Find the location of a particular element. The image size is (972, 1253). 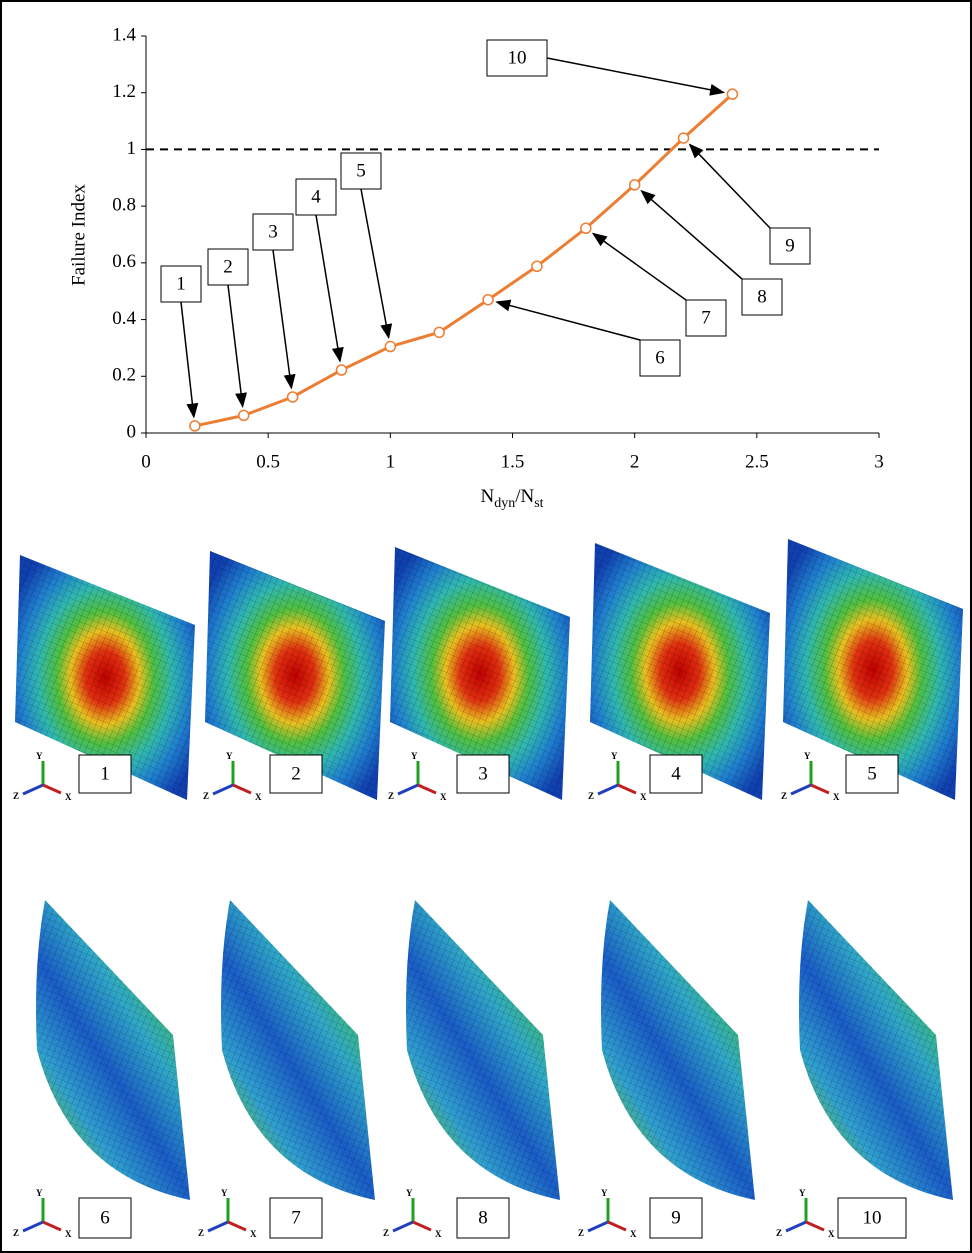

annotation-label: 4 is located at coordinates (316, 196).